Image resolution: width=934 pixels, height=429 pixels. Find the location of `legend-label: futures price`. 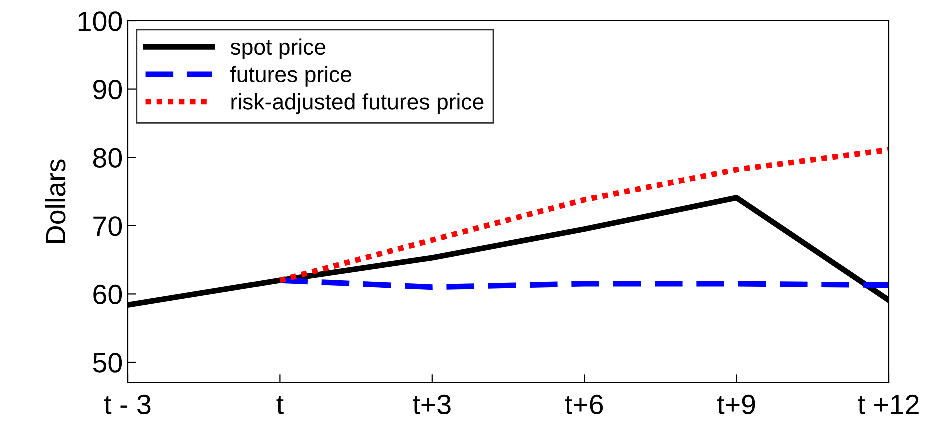

legend-label: futures price is located at coordinates (291, 76).